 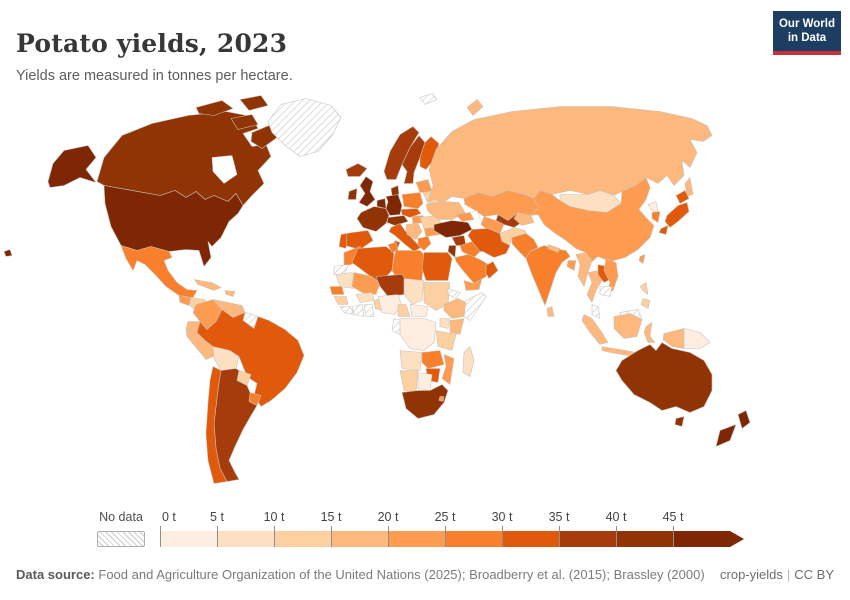 I want to click on country-nepal, so click(x=554, y=248).